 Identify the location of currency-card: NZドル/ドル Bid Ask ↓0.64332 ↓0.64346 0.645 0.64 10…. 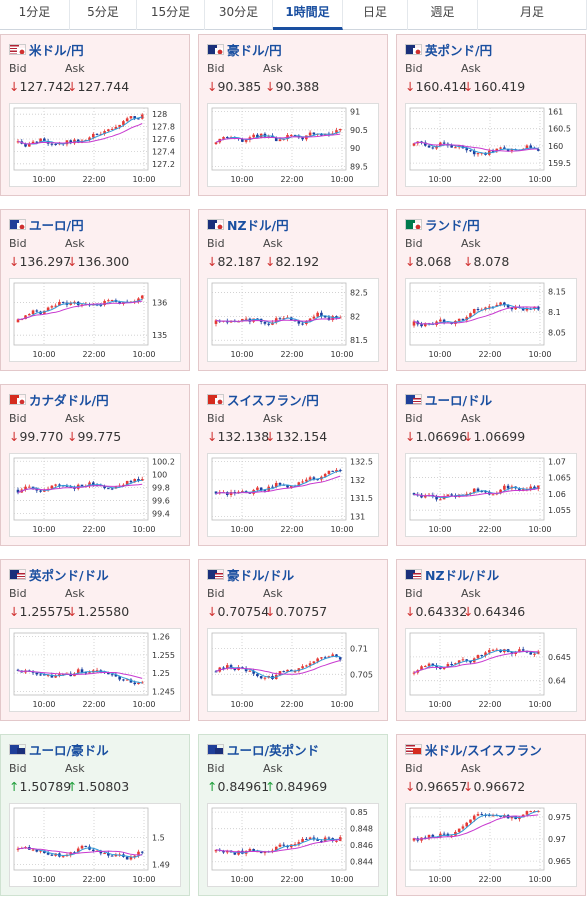
(491, 640).